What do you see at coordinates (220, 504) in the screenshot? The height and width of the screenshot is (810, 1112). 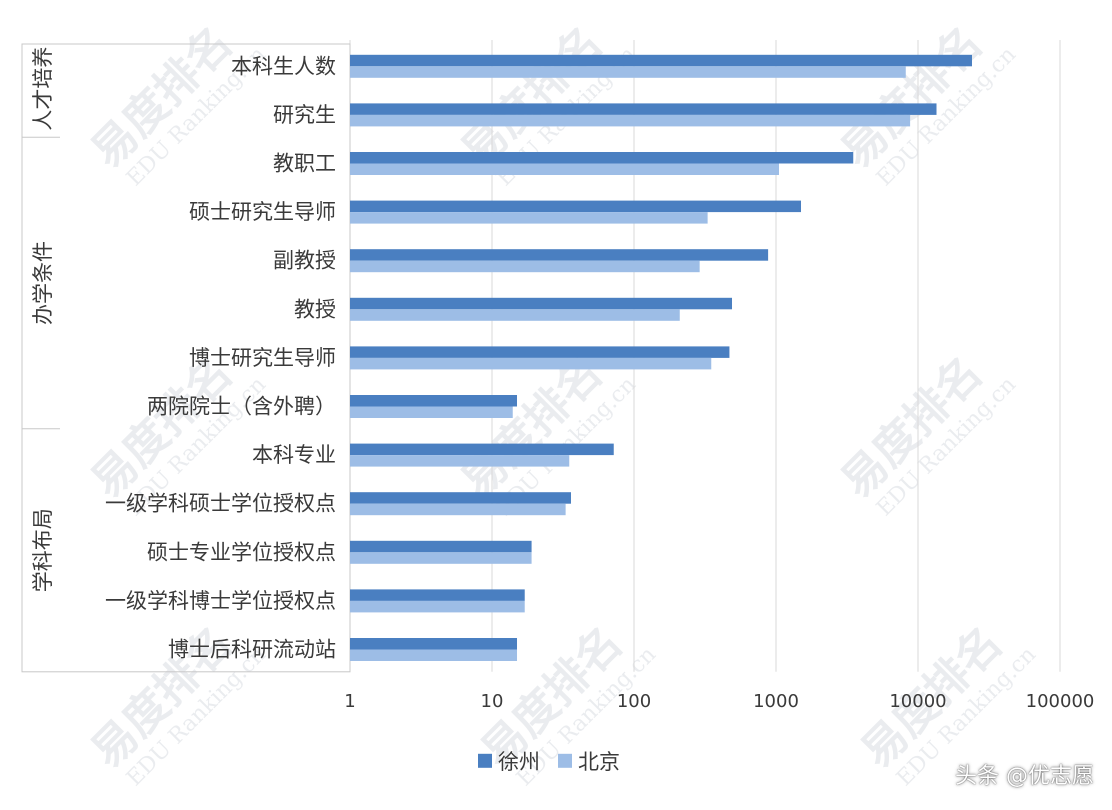 I see `category-label: 一级学科硕士学位授权点` at bounding box center [220, 504].